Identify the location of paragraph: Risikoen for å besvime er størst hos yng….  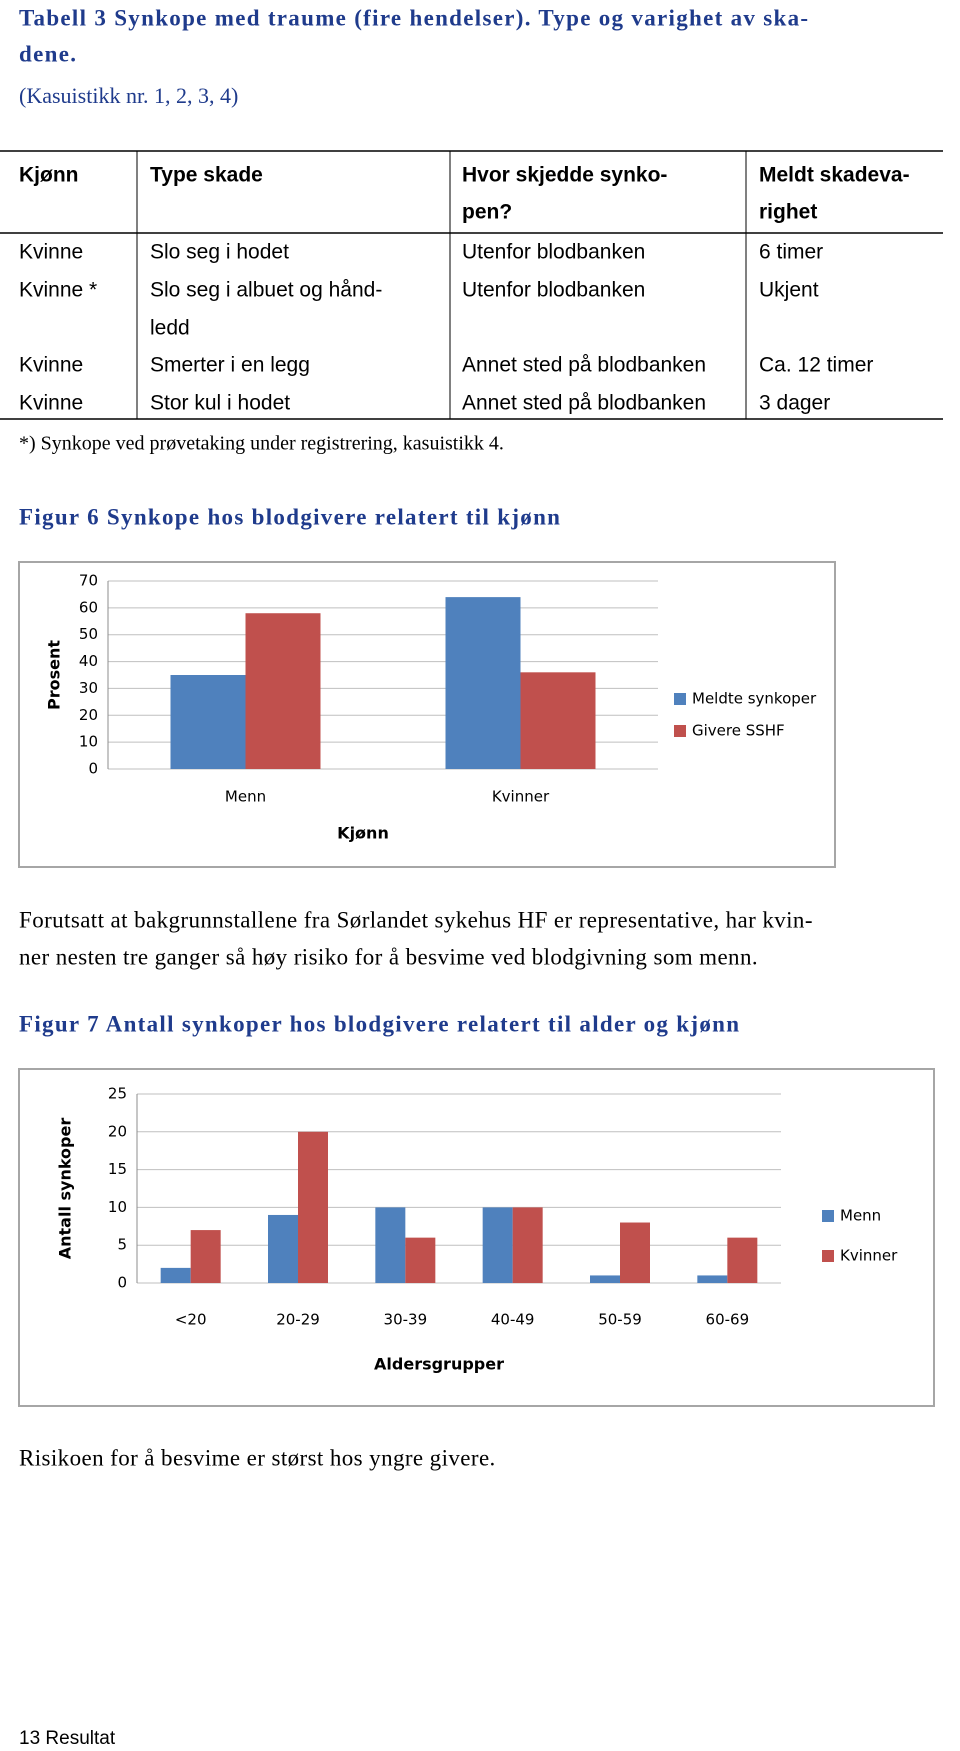
(257, 1457).